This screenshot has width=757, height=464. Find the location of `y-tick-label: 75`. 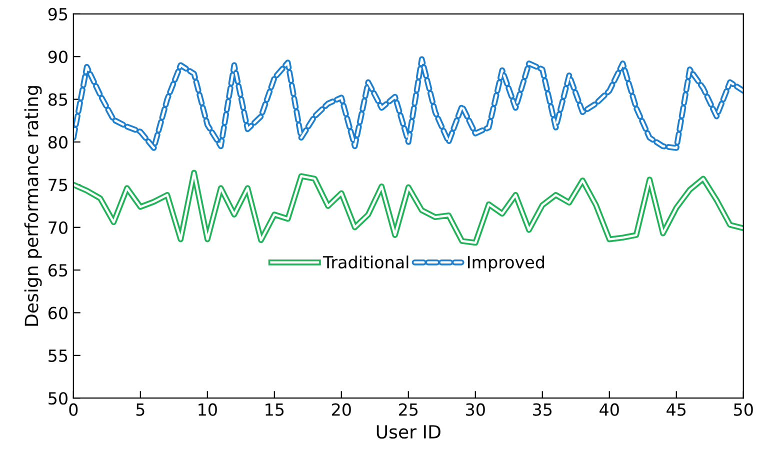

y-tick-label: 75 is located at coordinates (58, 185).